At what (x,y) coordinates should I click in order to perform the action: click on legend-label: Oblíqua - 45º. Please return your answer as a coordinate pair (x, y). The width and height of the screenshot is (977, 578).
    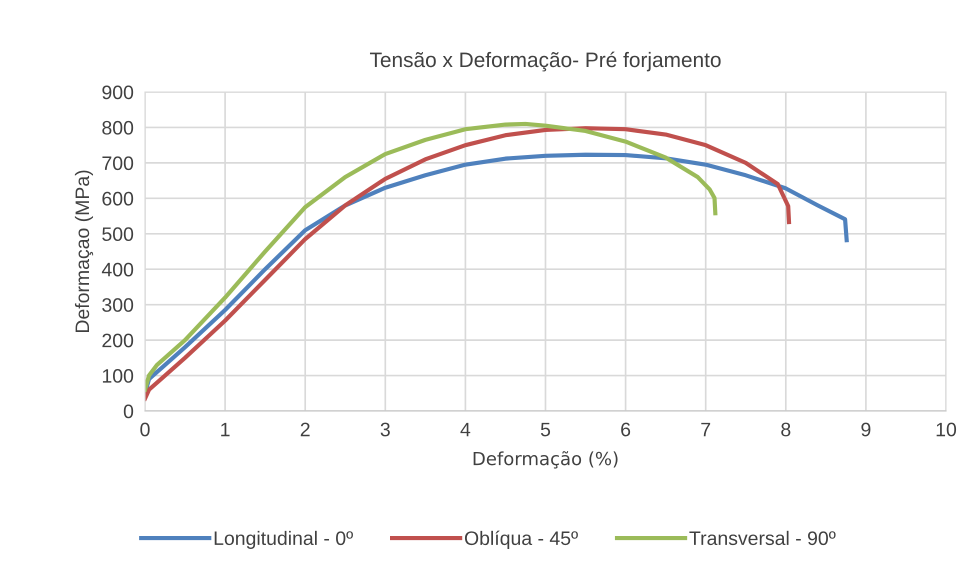
    Looking at the image, I should click on (521, 539).